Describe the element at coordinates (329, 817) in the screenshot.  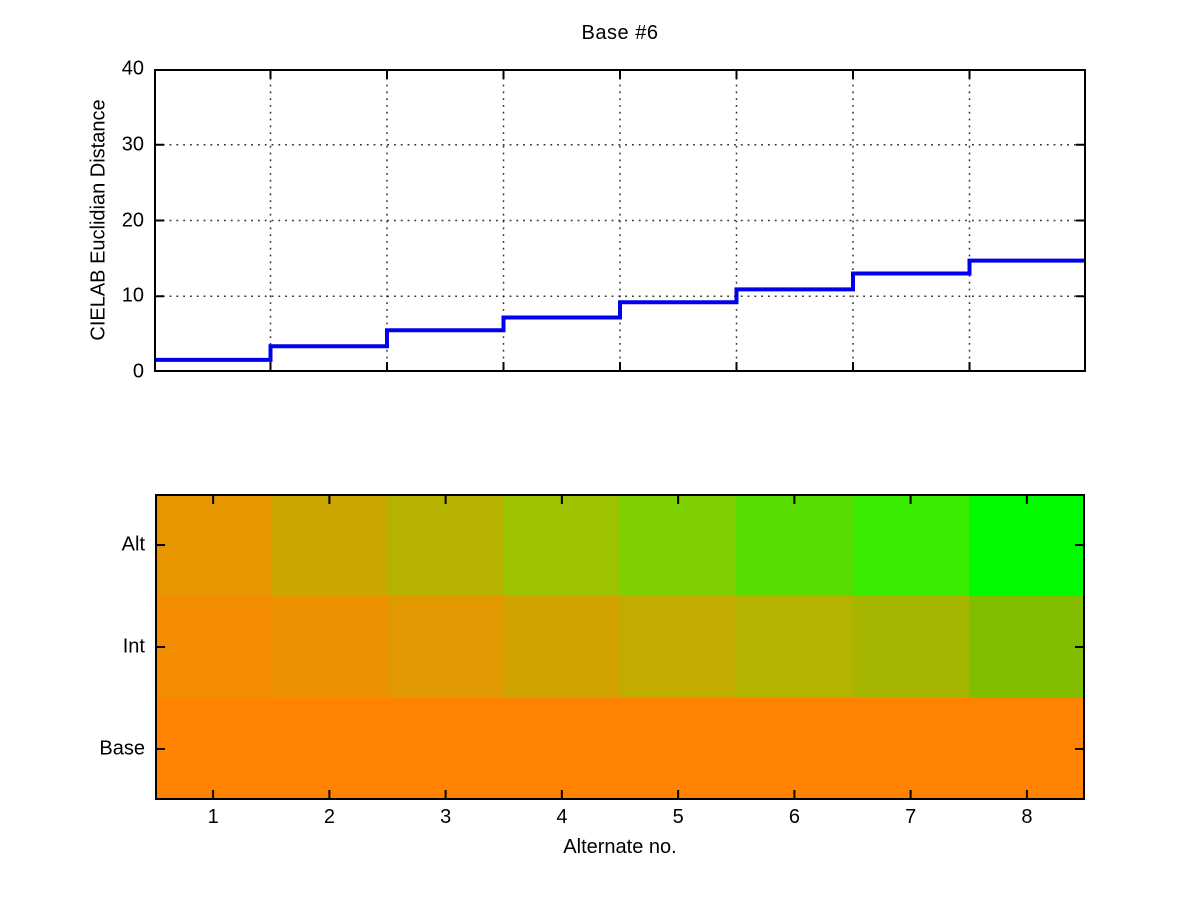
I see `x-tick-label-2: 2` at that location.